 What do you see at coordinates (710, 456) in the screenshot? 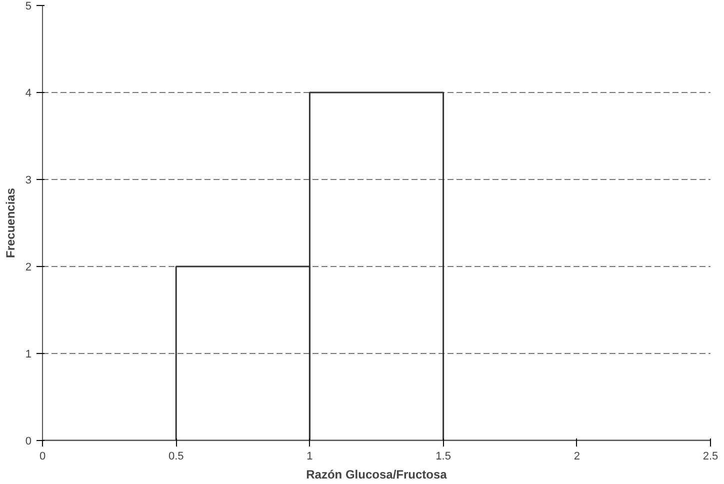
I see `x-tick-label: 2.5` at bounding box center [710, 456].